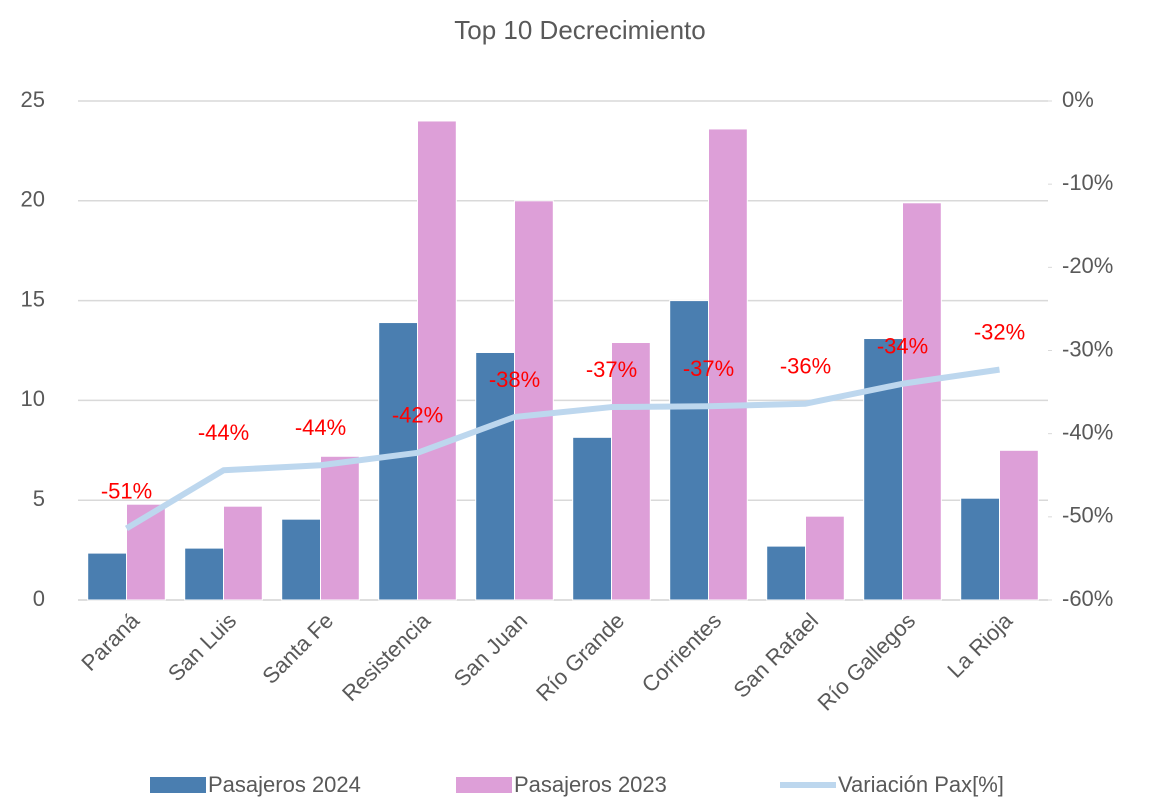 This screenshot has width=1149, height=800. Describe the element at coordinates (580, 657) in the screenshot. I see `x-tick-label: Río Grande` at that location.